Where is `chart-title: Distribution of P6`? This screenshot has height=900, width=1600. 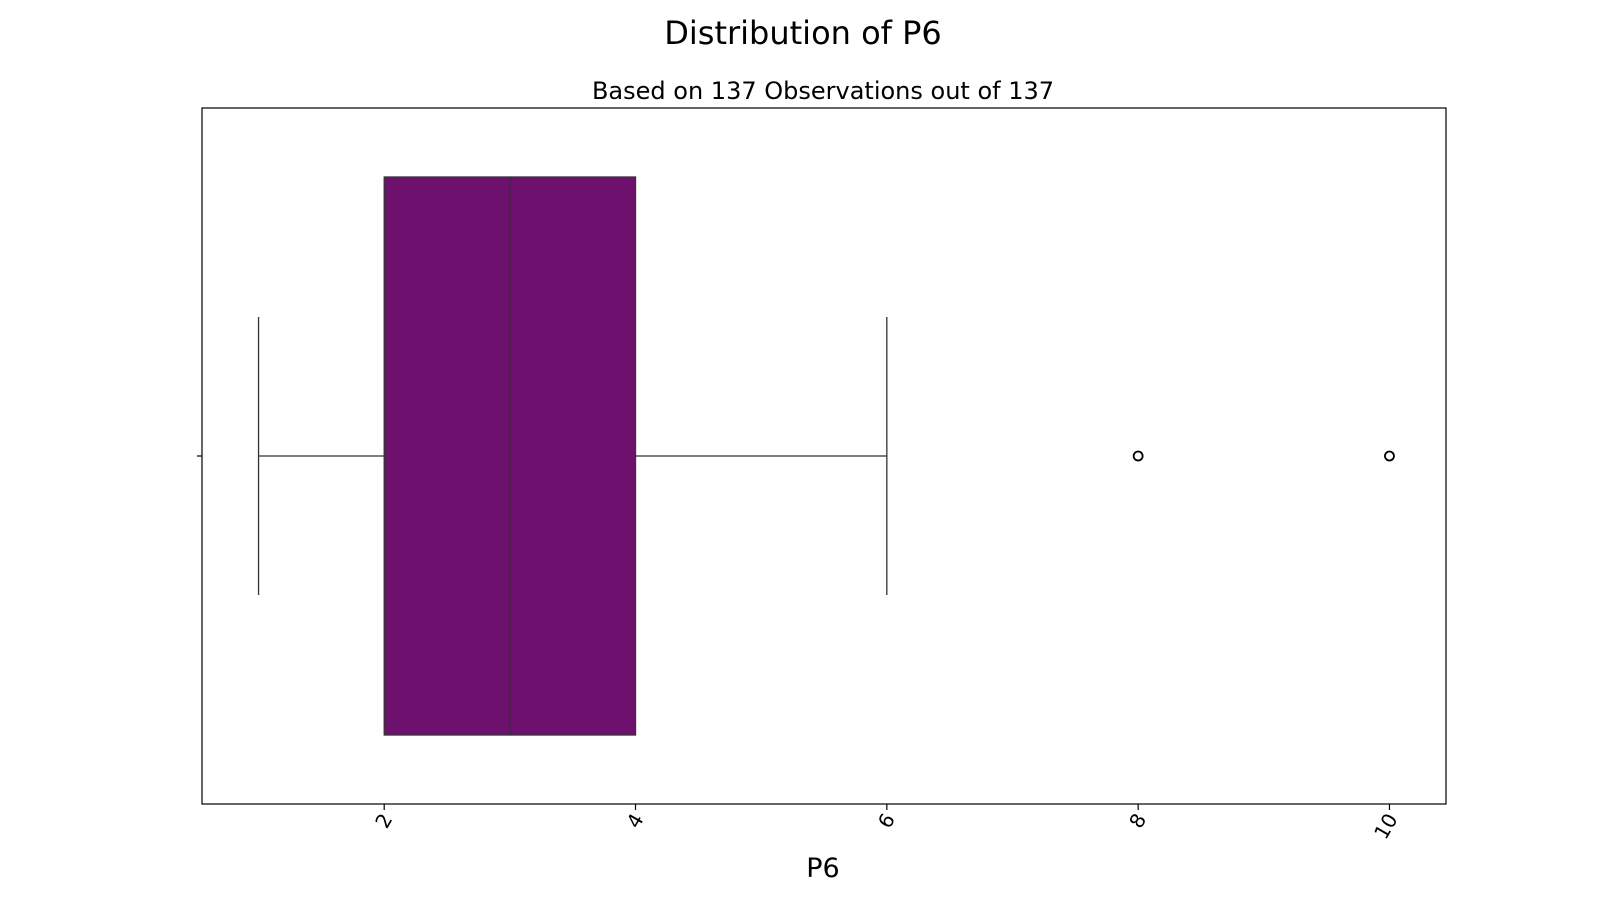 chart-title: Distribution of P6 is located at coordinates (803, 33).